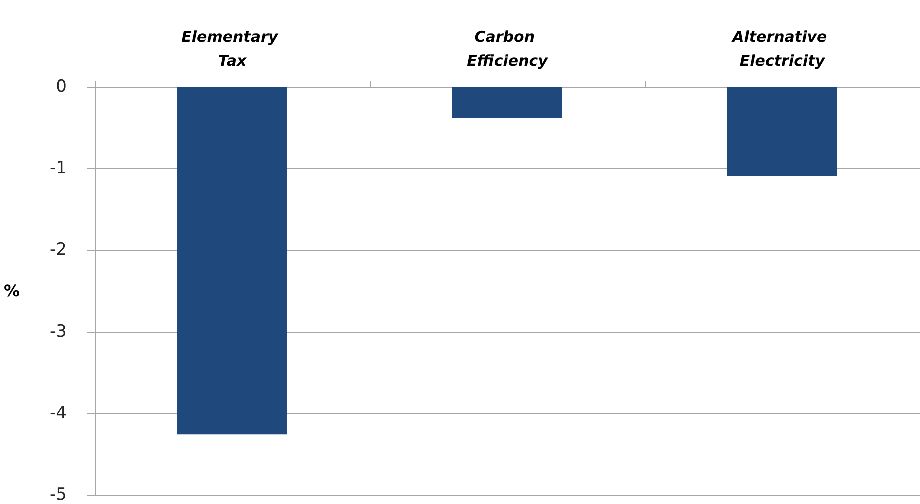  Describe the element at coordinates (508, 49) in the screenshot. I see `x-tick-label: Carbon Efficiency` at that location.